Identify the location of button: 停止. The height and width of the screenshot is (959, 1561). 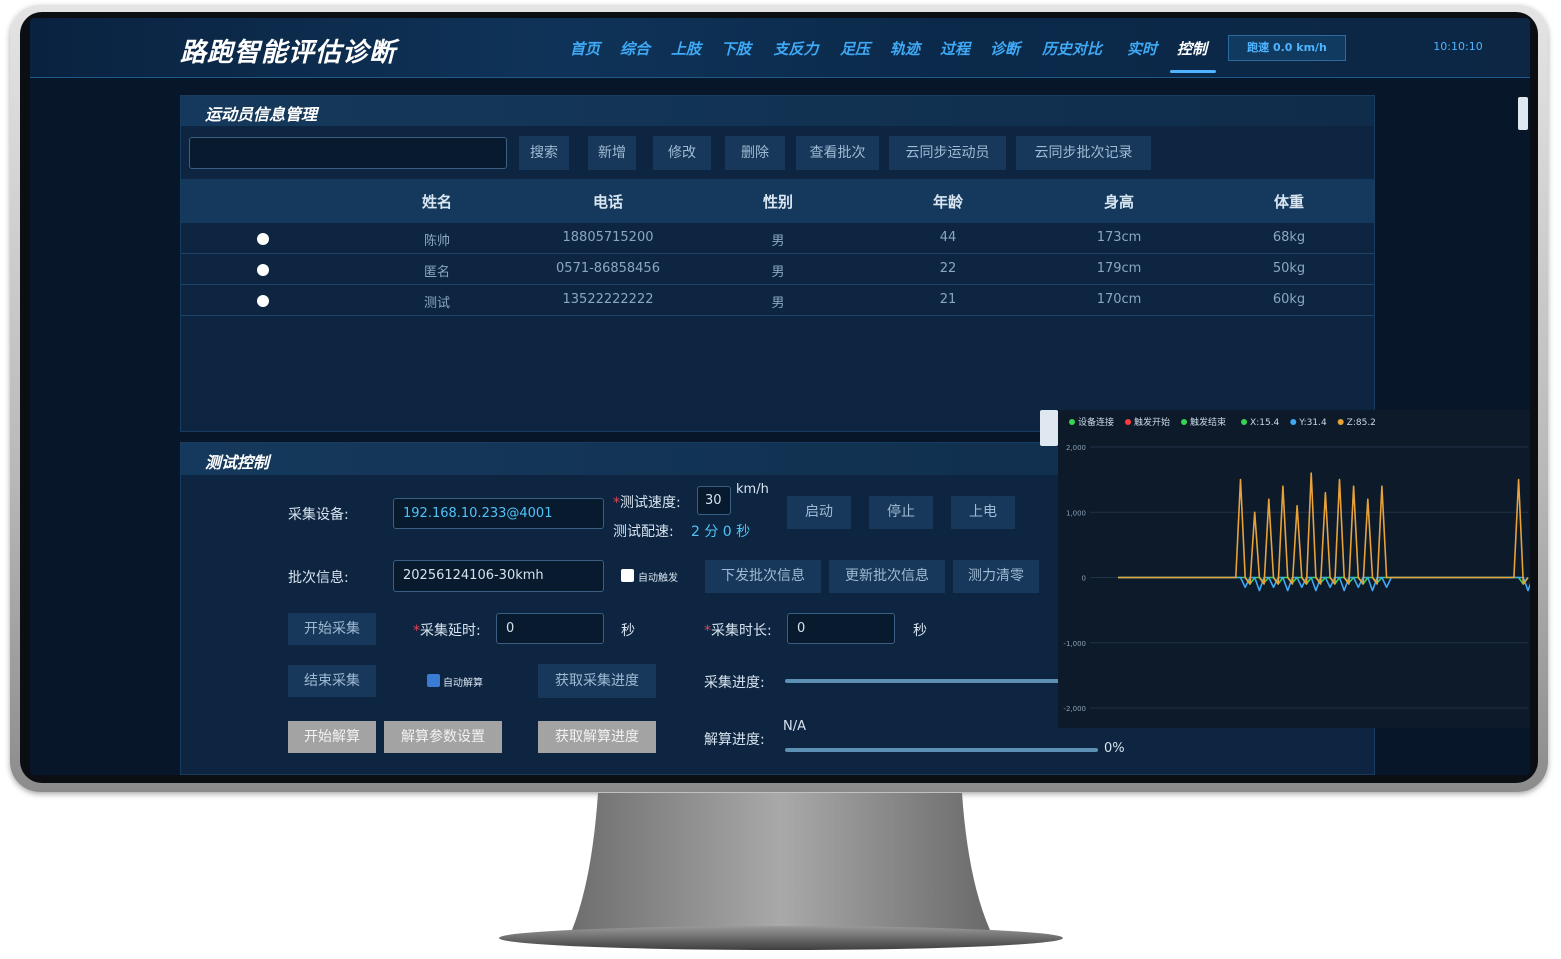
(901, 512).